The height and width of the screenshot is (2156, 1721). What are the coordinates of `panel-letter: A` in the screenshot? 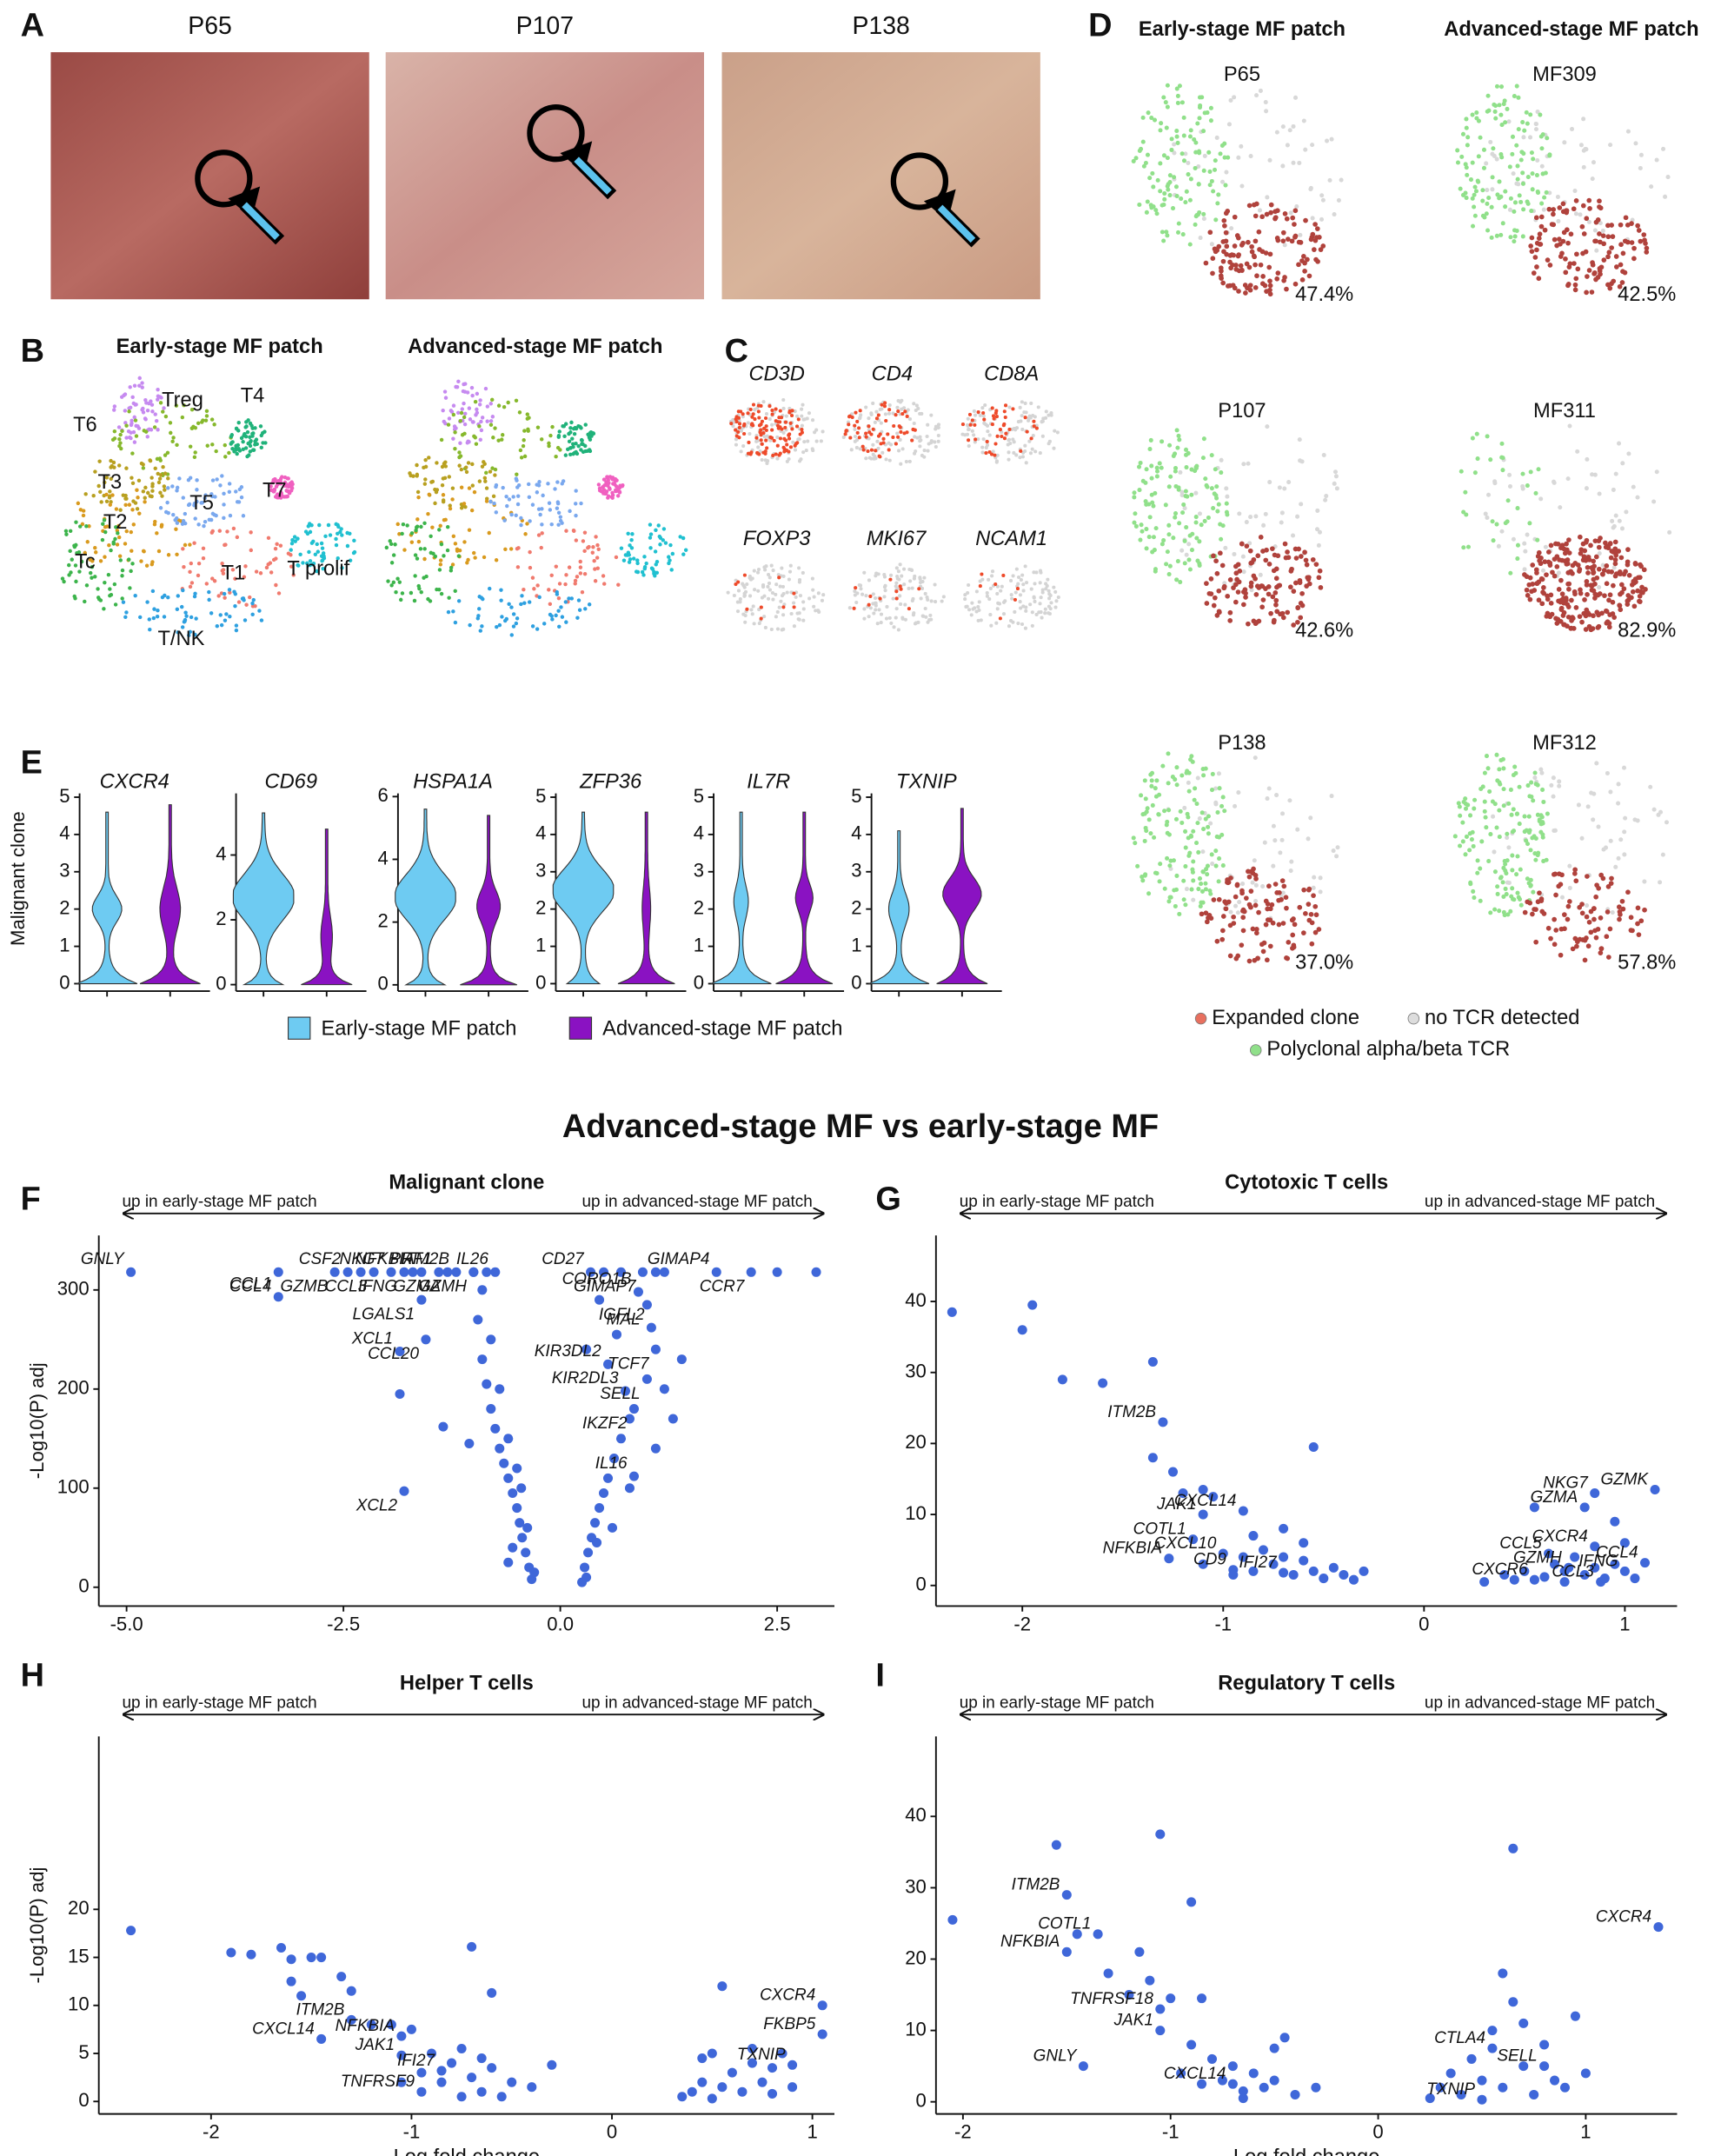 It's located at (32, 26).